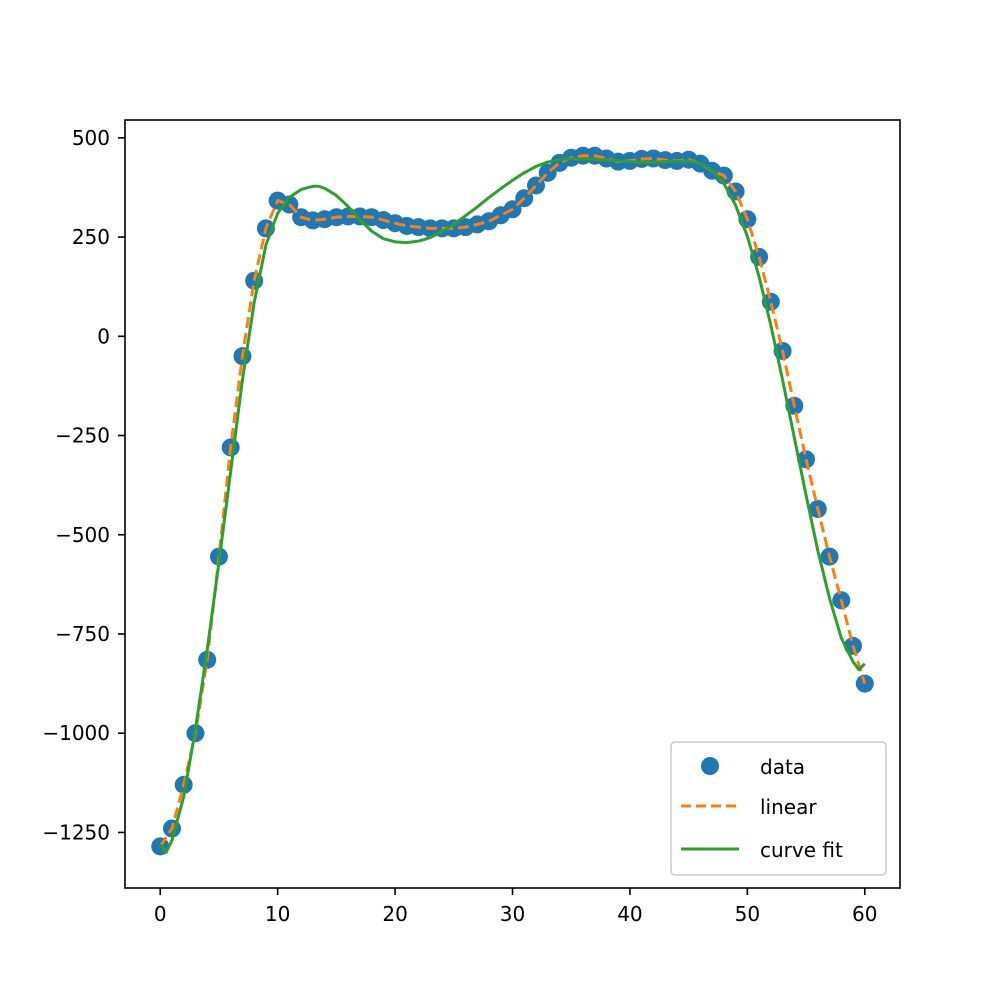 This screenshot has width=1000, height=1000. Describe the element at coordinates (394, 914) in the screenshot. I see `x-tick-label: 20` at that location.